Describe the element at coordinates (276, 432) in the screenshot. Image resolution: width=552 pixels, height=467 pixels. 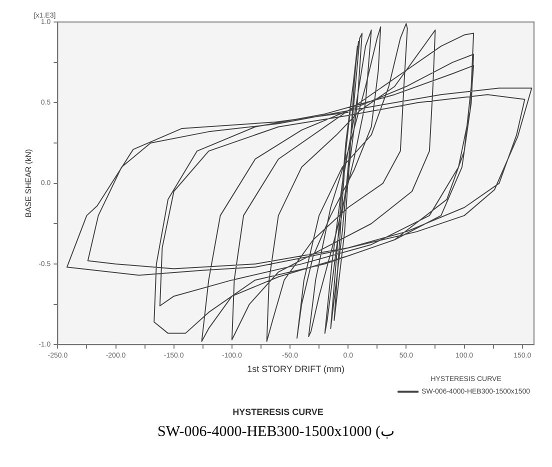
I see `text: ب) SW-006-4000-HEB300-1500x1000` at that location.